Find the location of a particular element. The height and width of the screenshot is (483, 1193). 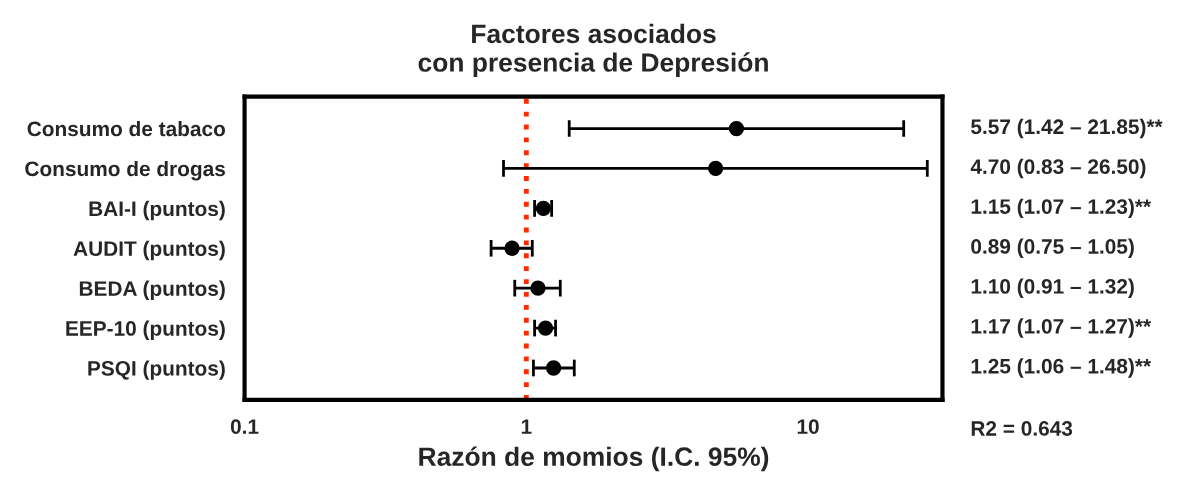

text: 1.17 (1.07 – 1.27)** is located at coordinates (1061, 328).